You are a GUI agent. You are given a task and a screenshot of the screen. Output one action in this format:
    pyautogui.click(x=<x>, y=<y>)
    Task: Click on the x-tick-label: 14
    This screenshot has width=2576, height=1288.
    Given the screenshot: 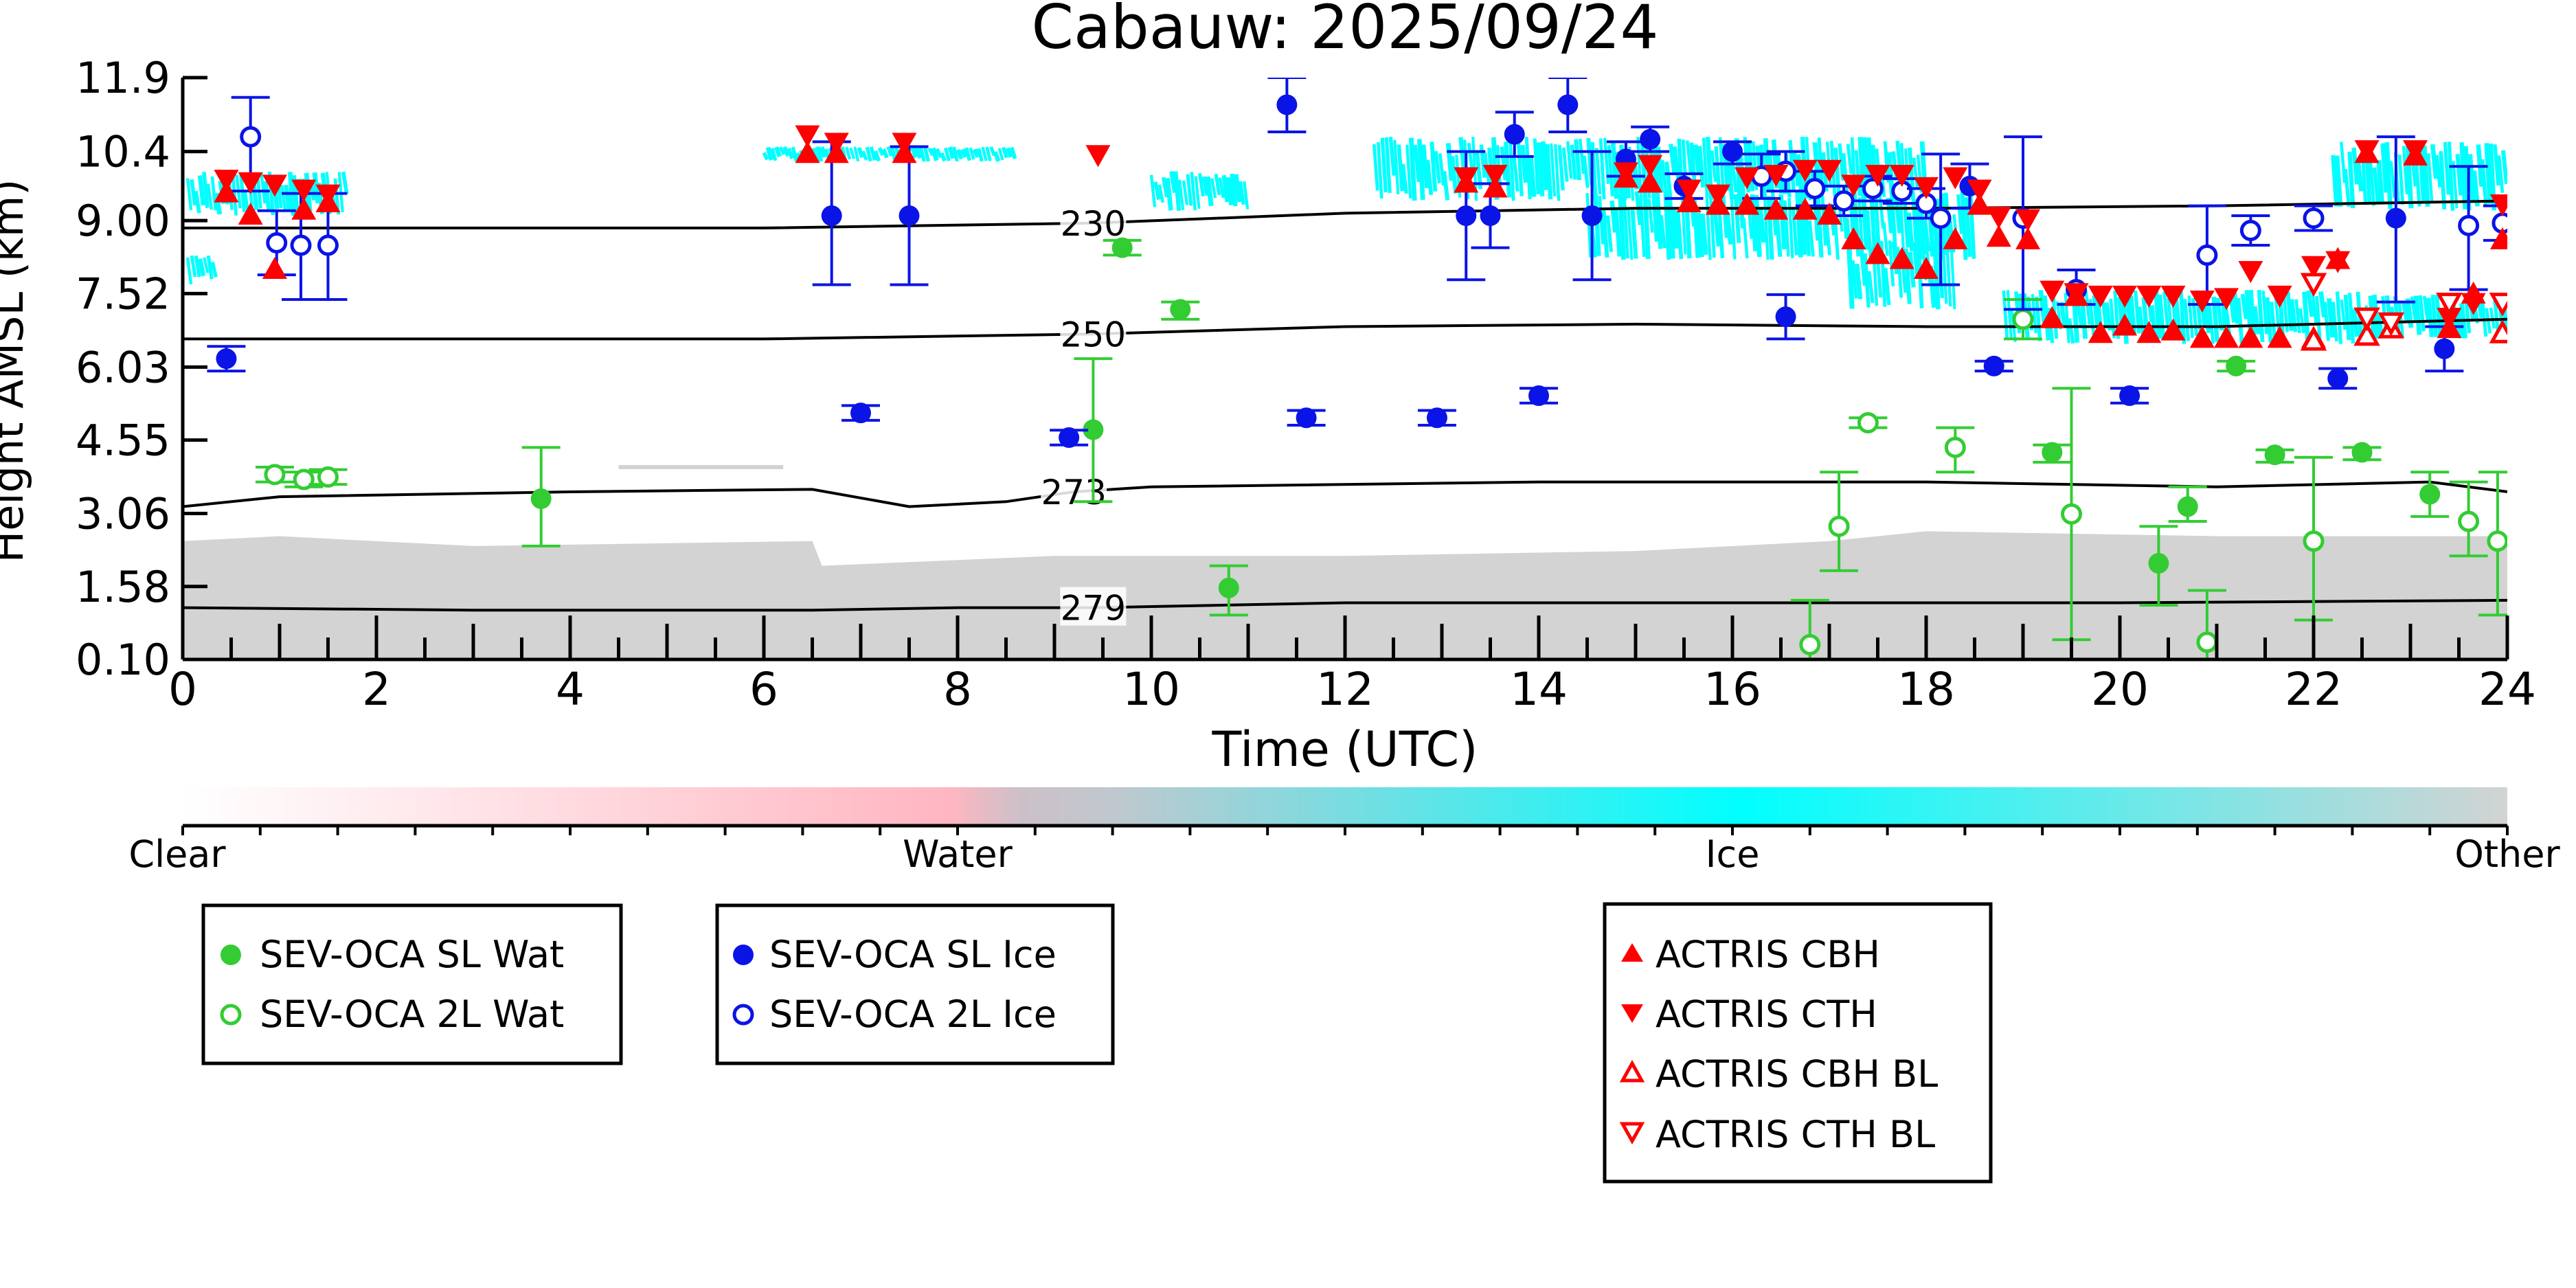 What is the action you would take?
    pyautogui.click(x=1539, y=689)
    